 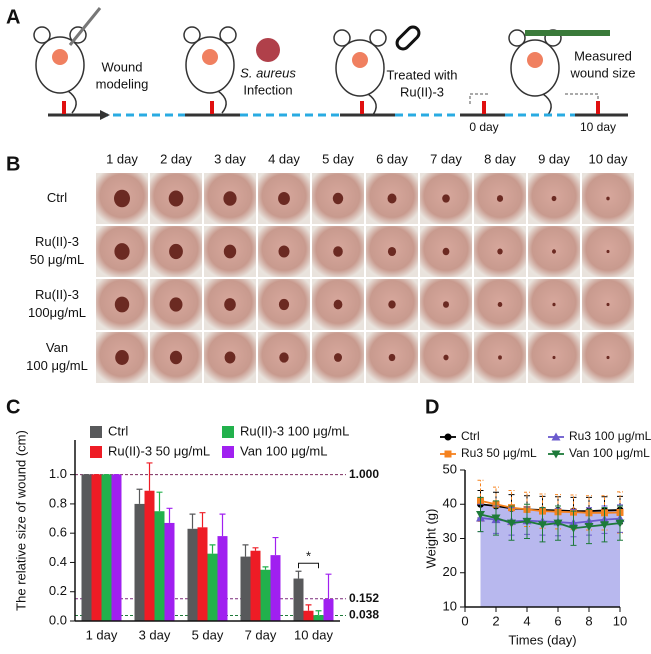 I want to click on column-label: 9 day, so click(x=554, y=158).